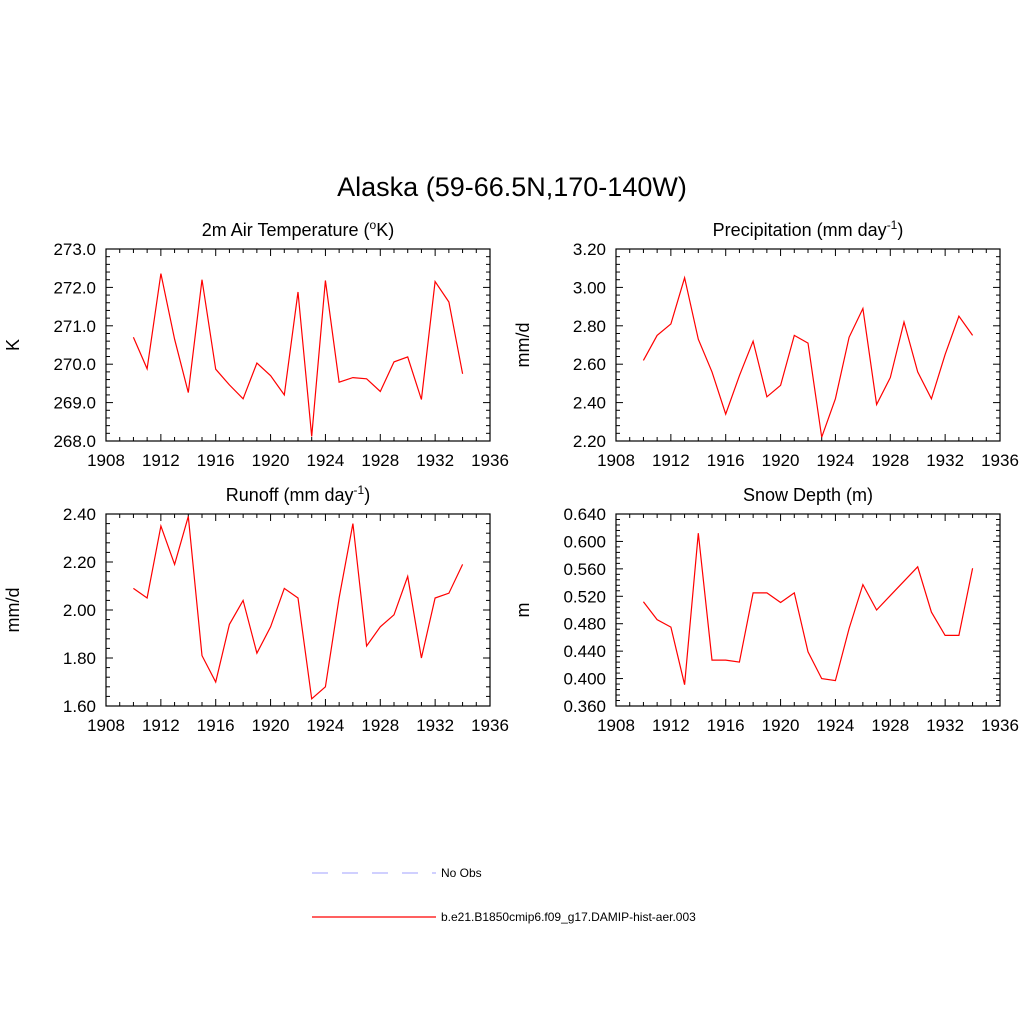  What do you see at coordinates (584, 569) in the screenshot?
I see `y-tick-label: 0.560` at bounding box center [584, 569].